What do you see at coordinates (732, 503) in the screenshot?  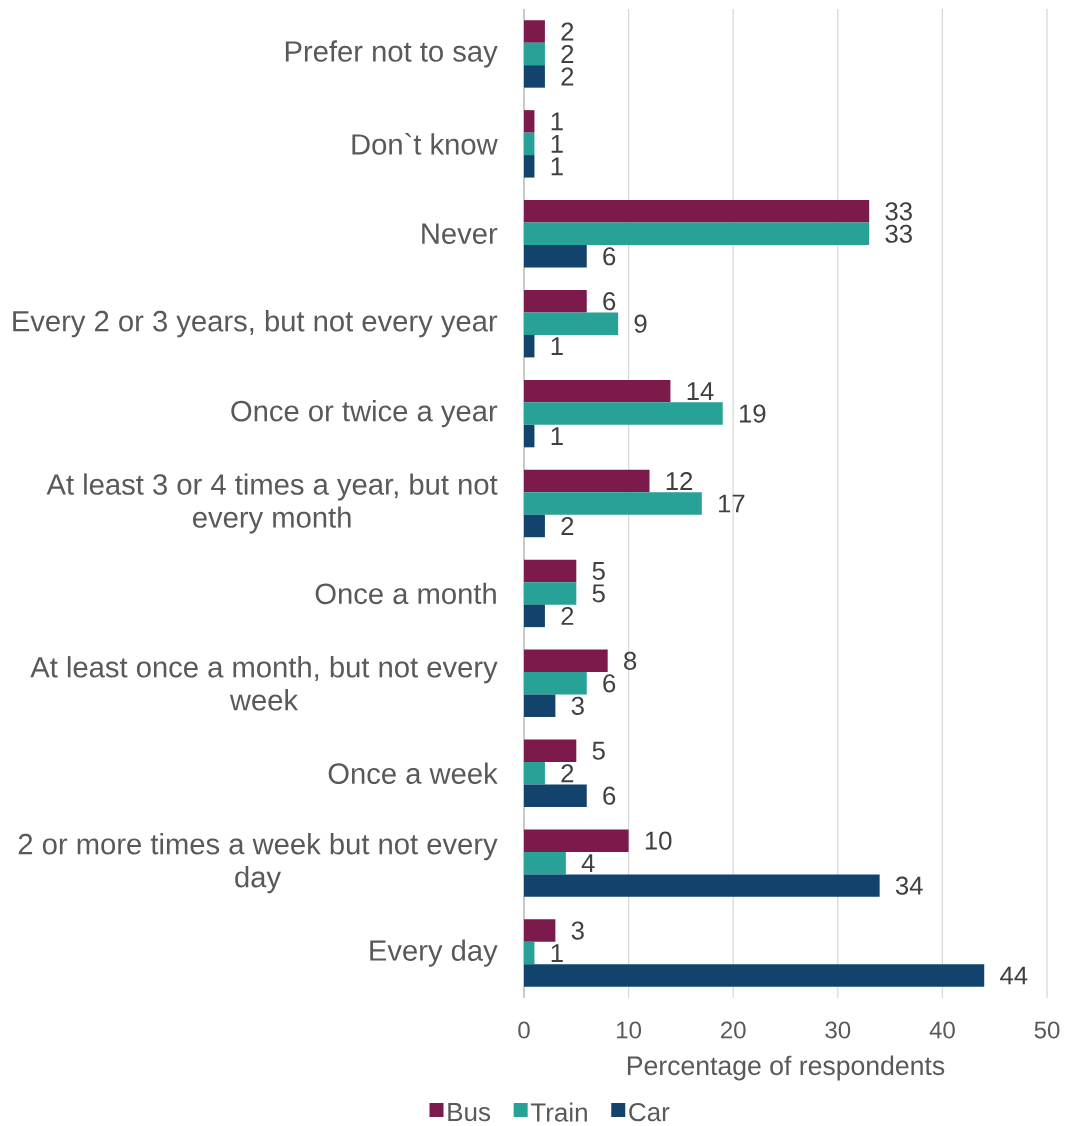 I see `data-label: 17` at bounding box center [732, 503].